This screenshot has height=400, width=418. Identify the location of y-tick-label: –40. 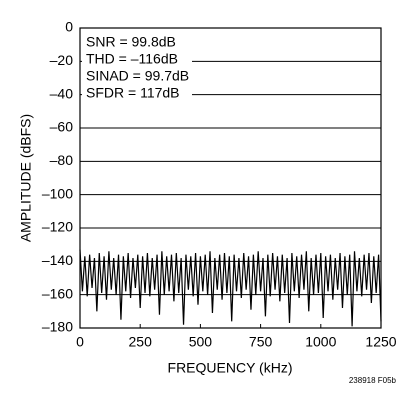
(62, 93).